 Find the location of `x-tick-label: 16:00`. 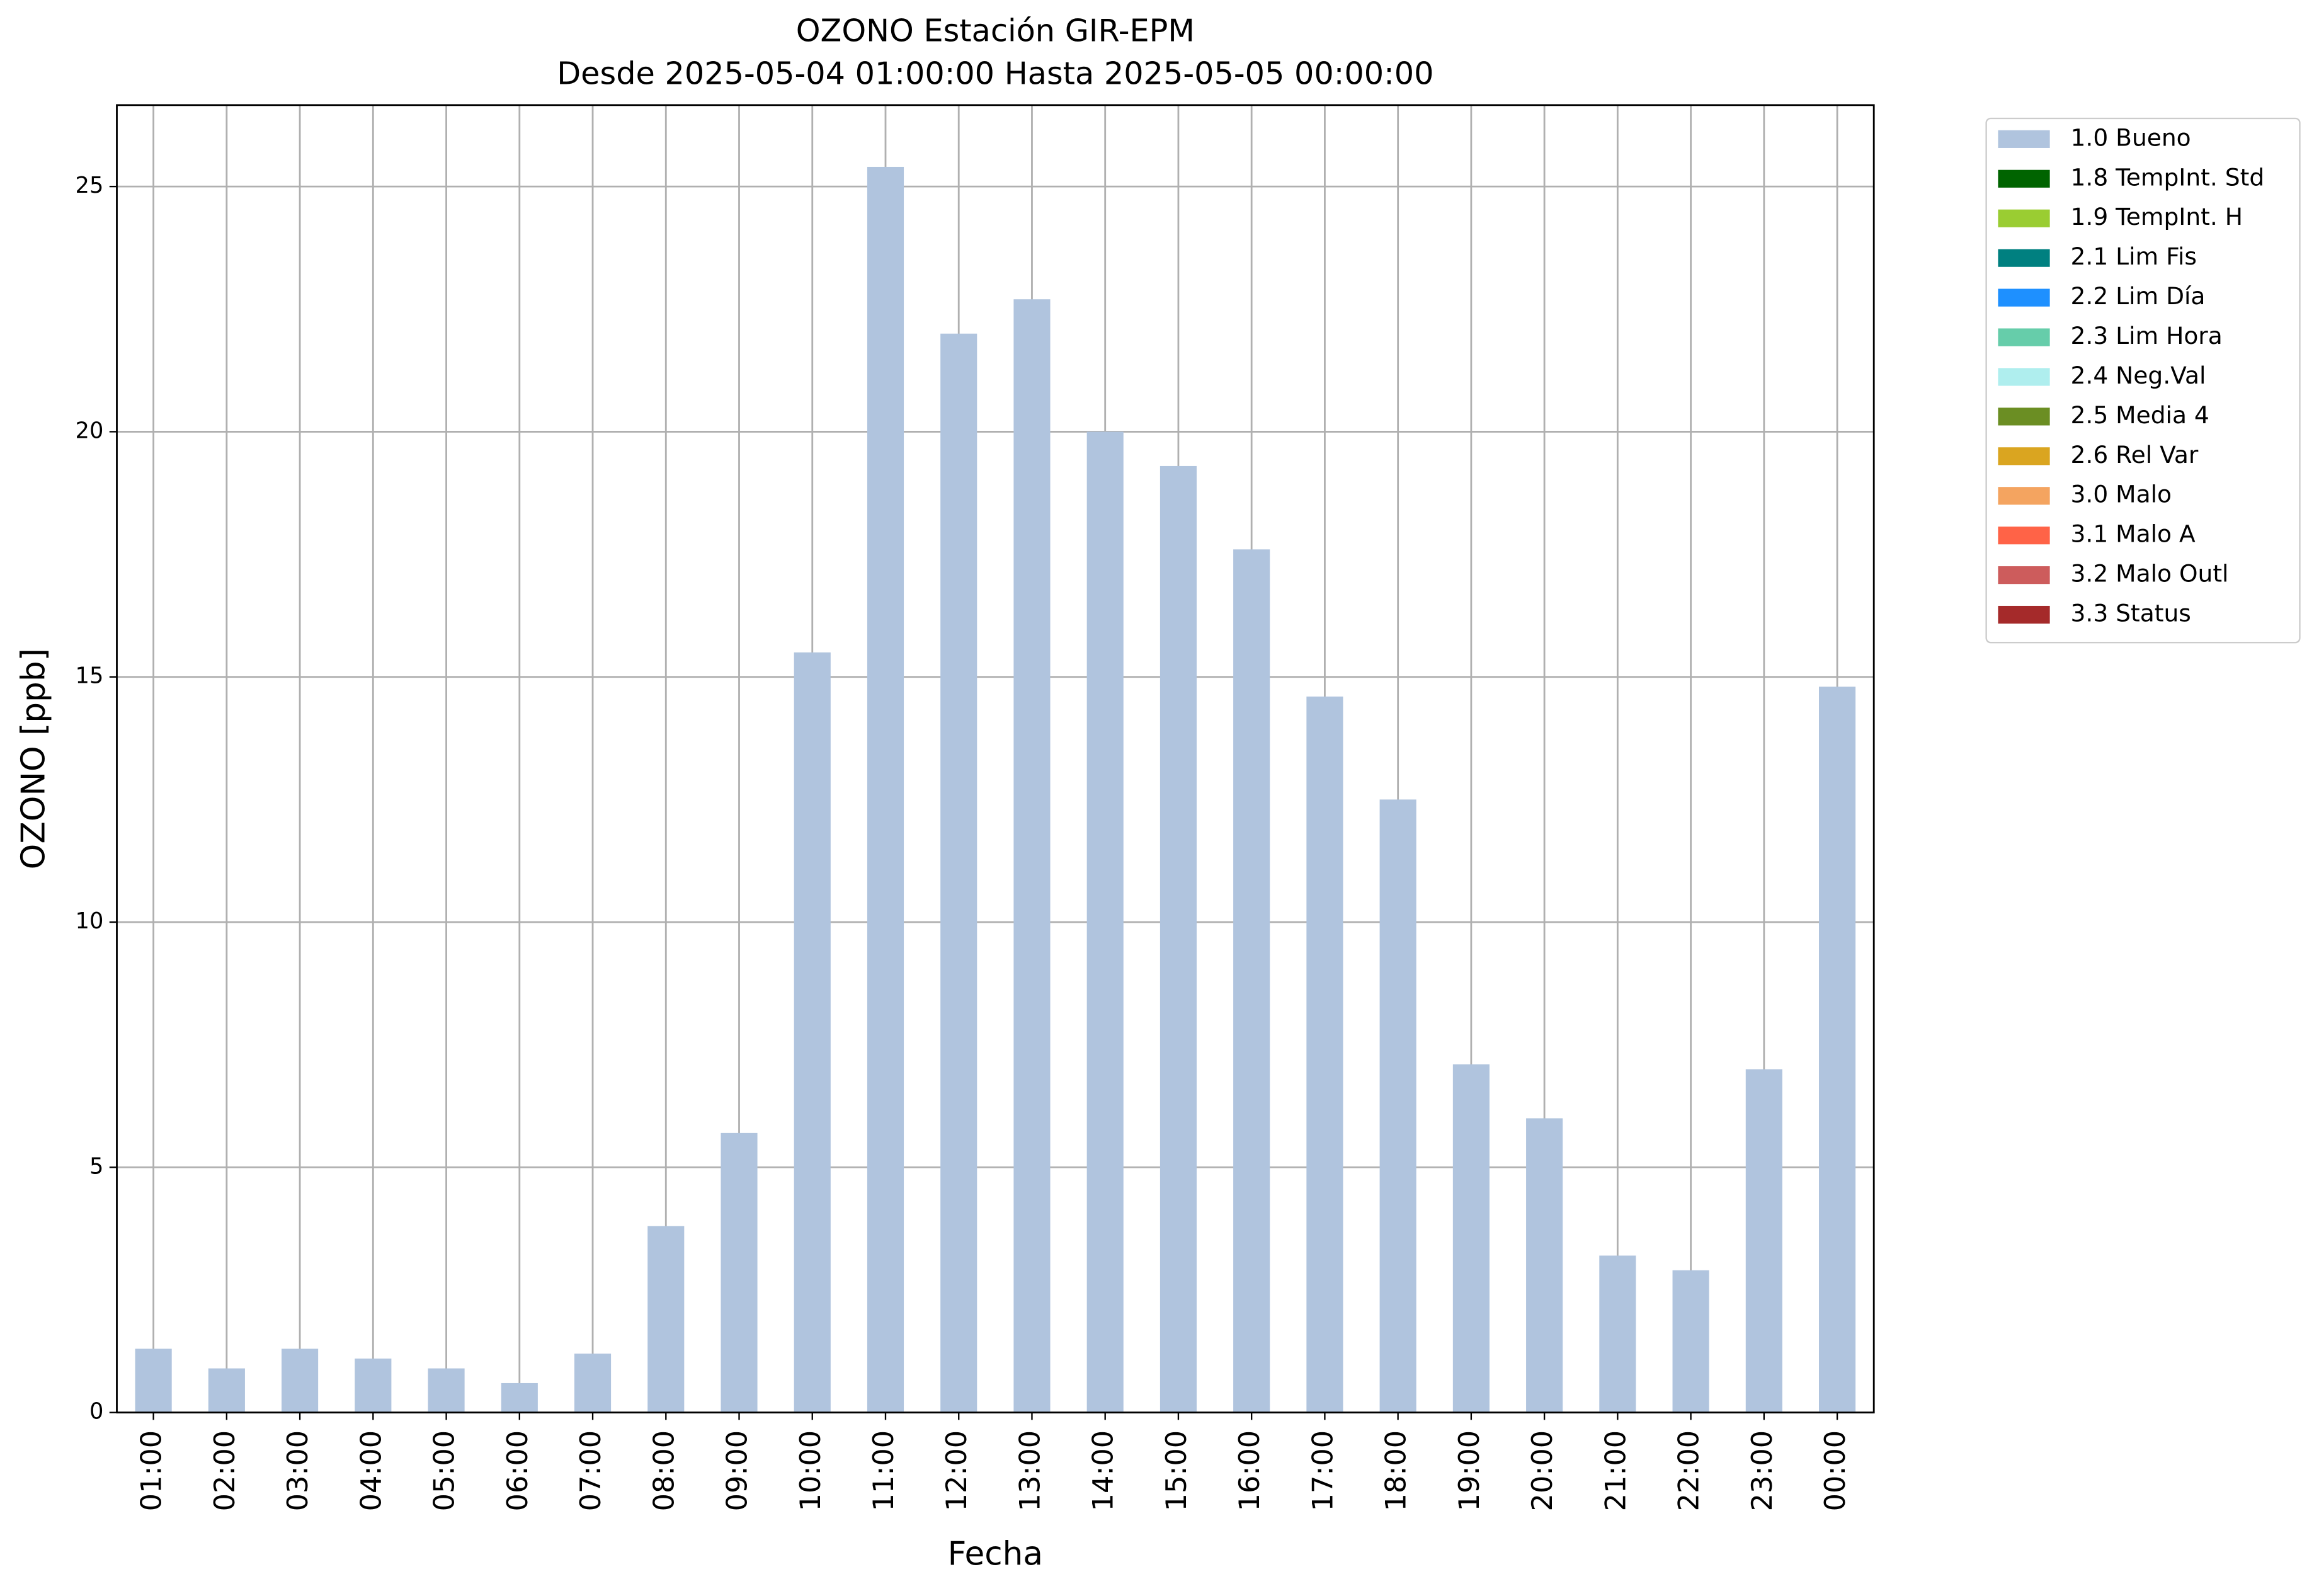

x-tick-label: 16:00 is located at coordinates (1249, 1471).